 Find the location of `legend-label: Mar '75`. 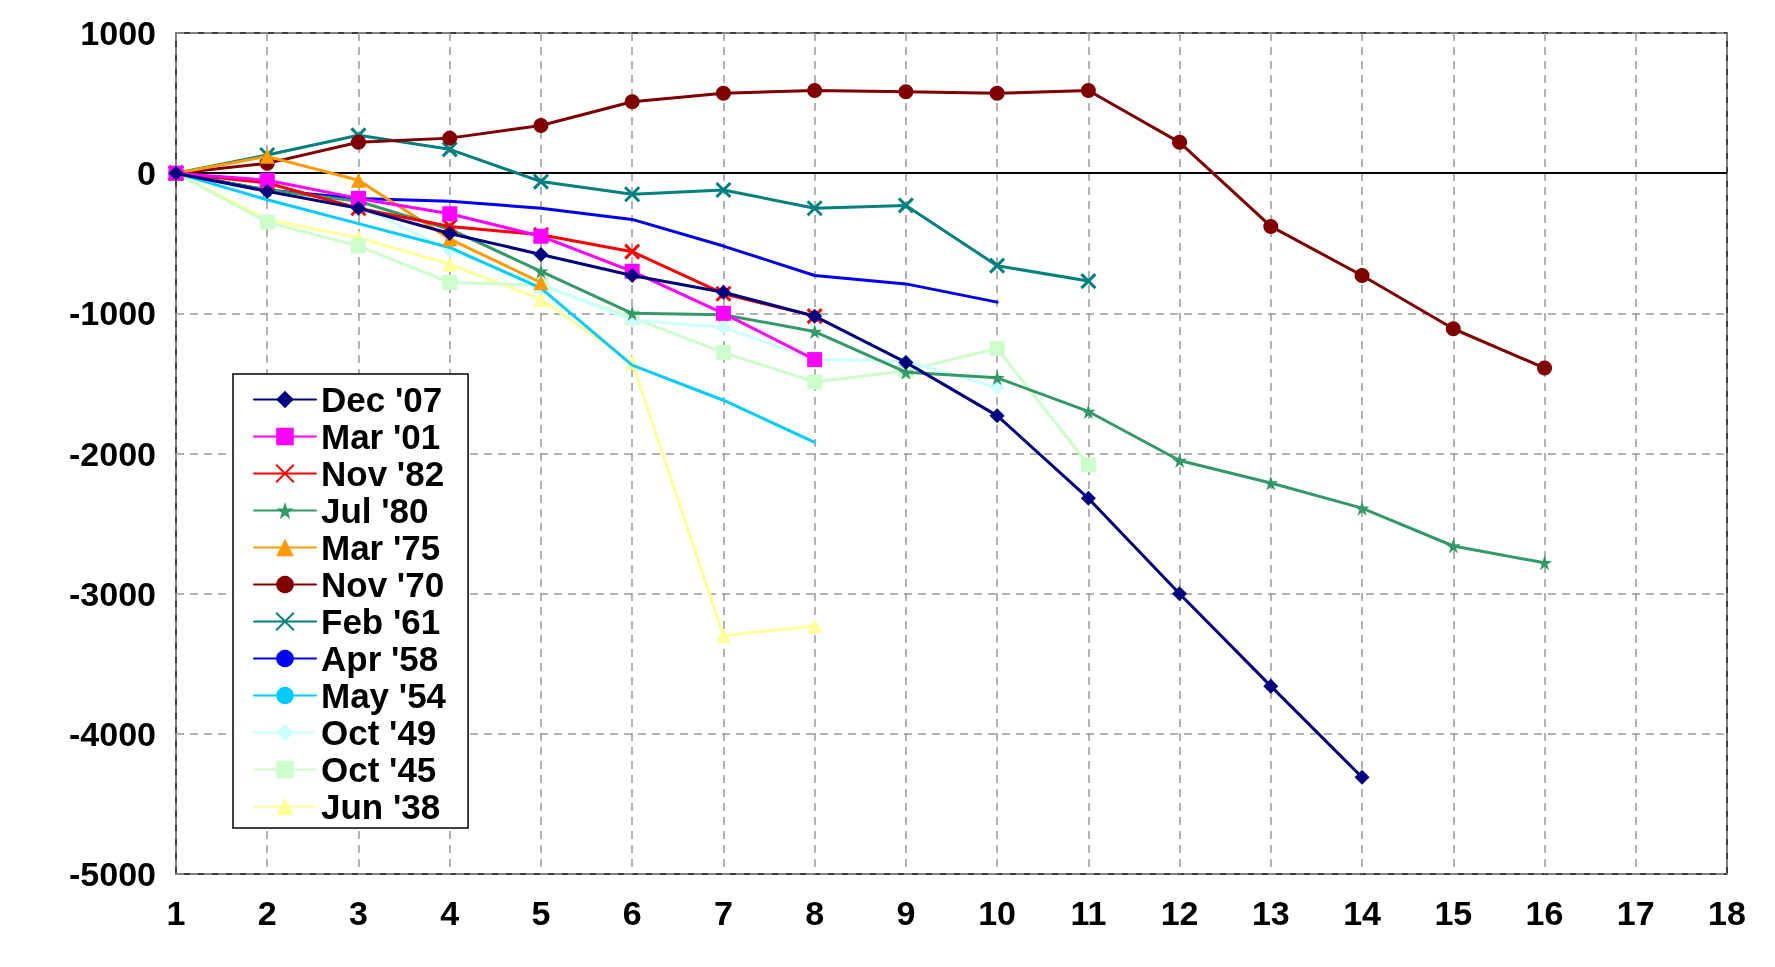

legend-label: Mar '75 is located at coordinates (381, 547).